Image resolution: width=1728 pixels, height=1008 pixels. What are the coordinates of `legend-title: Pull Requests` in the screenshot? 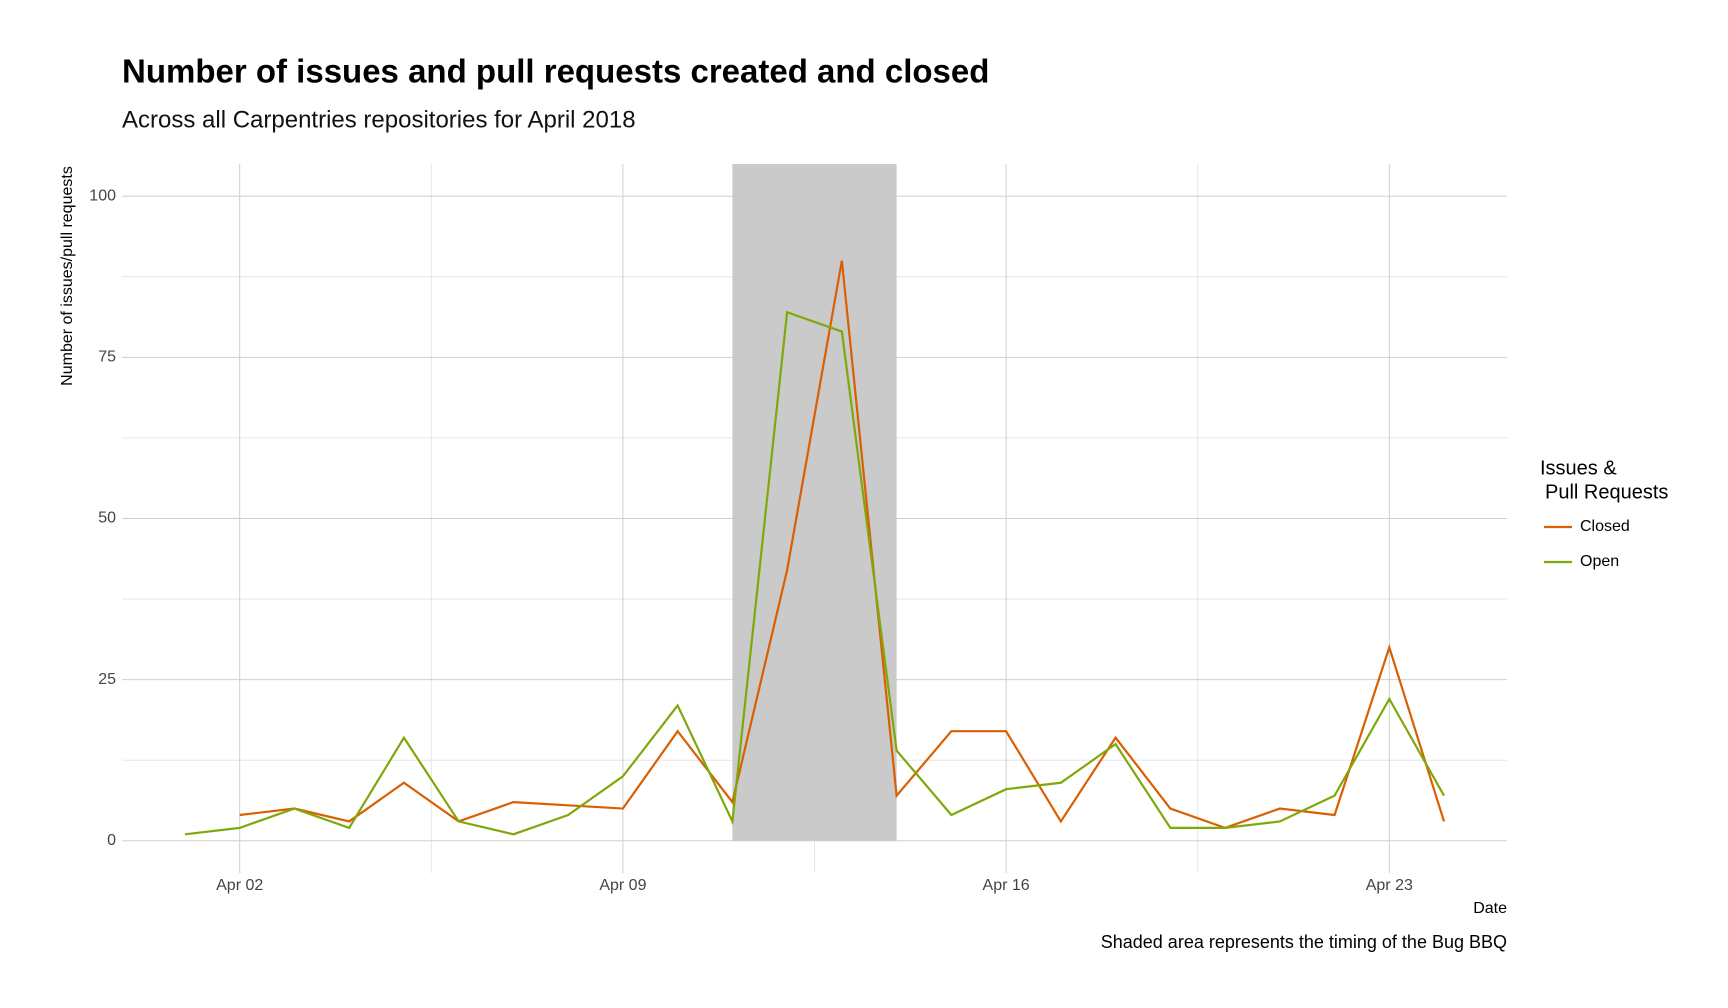 It's located at (1606, 492).